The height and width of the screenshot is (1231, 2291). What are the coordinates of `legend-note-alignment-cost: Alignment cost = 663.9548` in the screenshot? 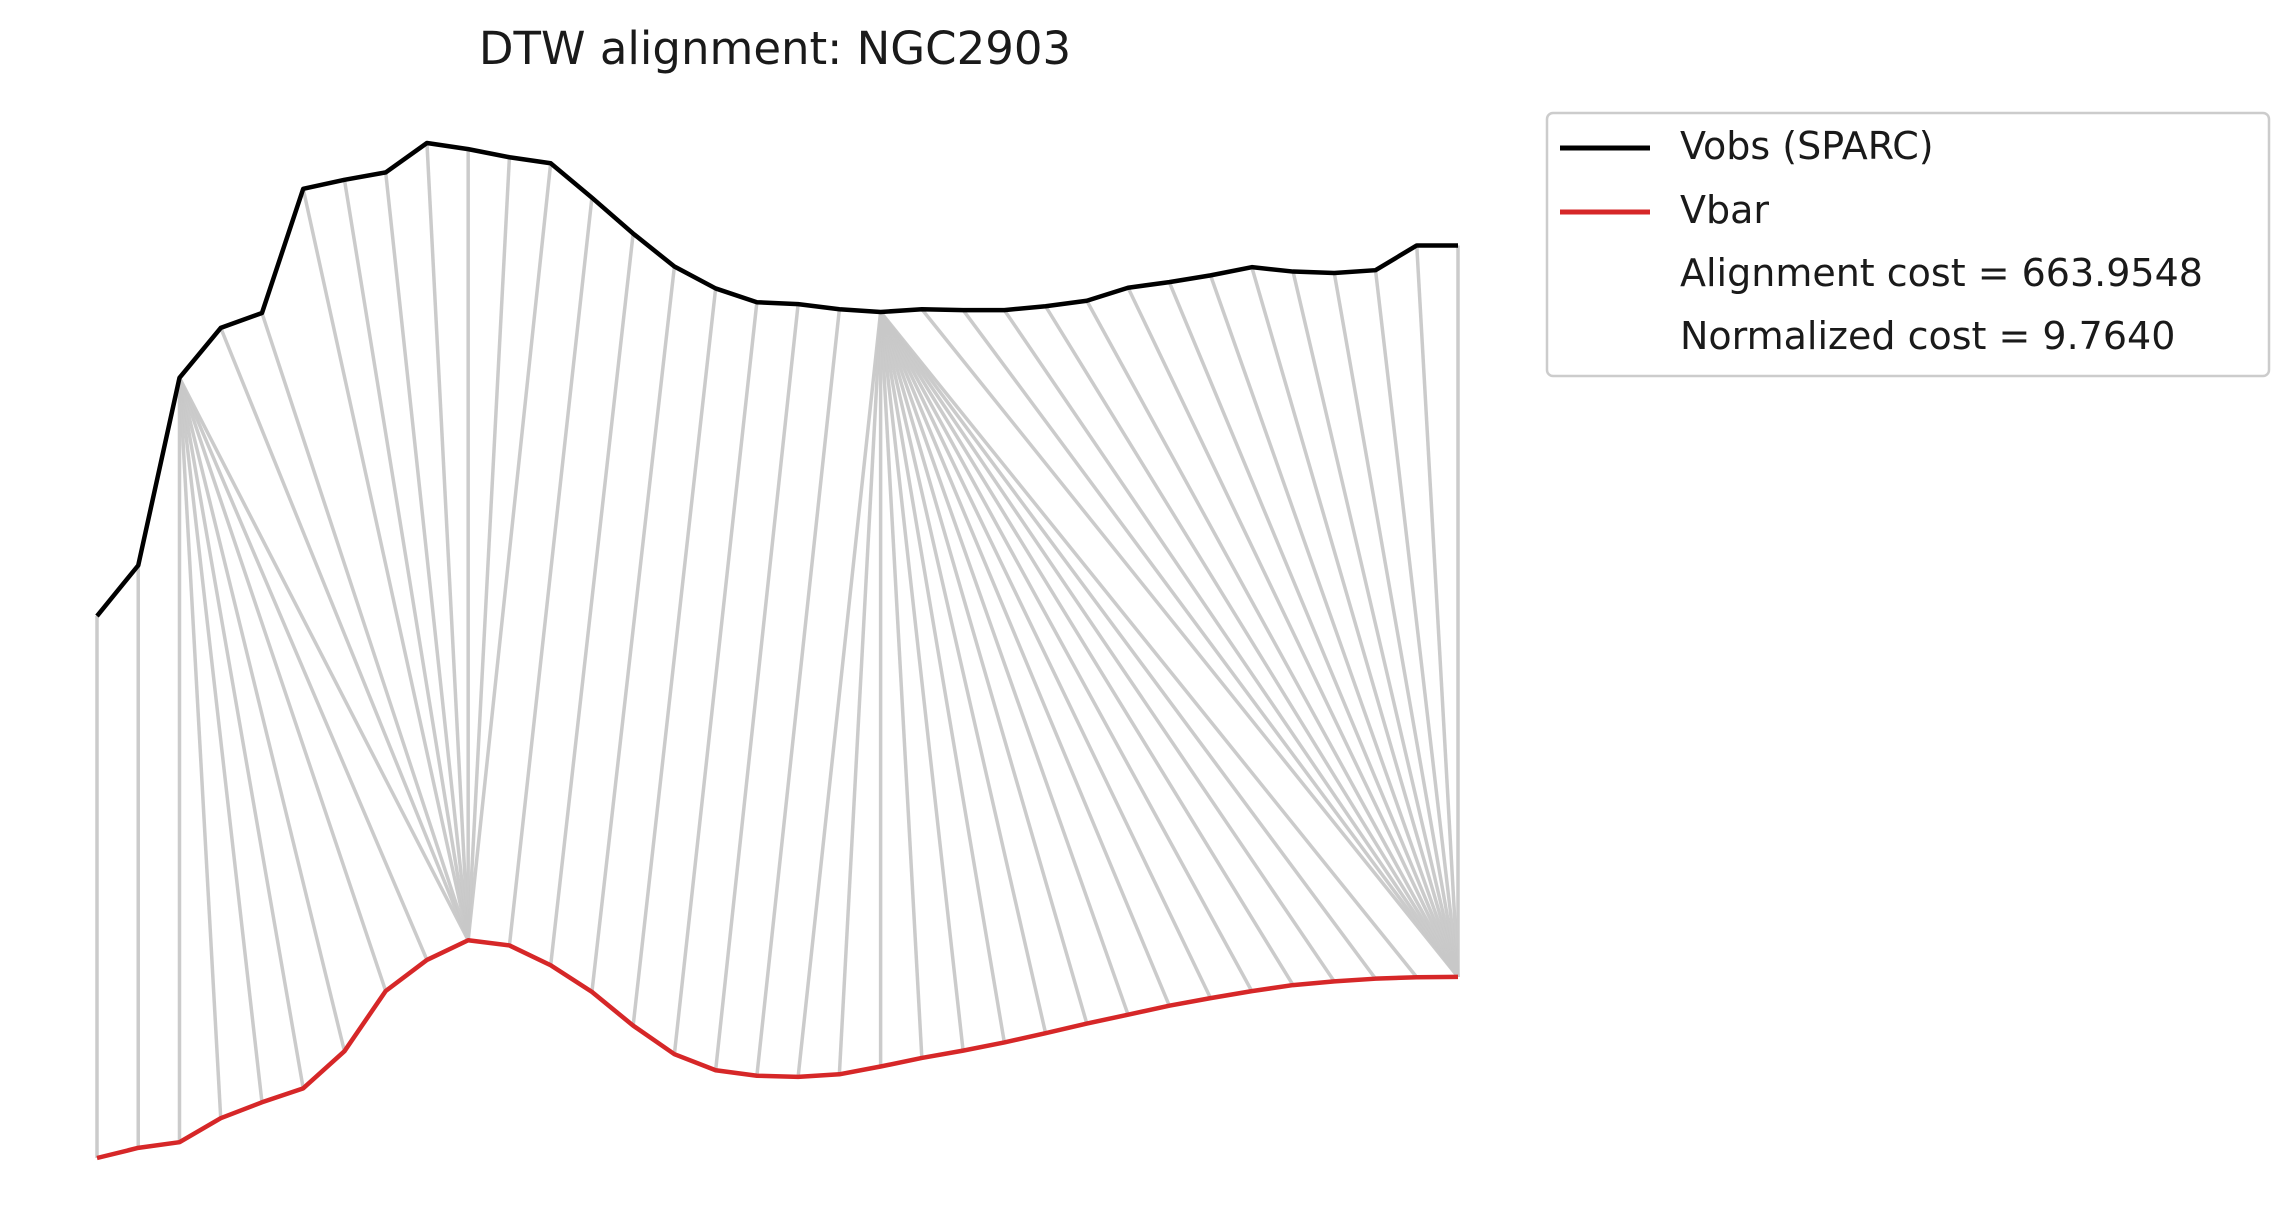 It's located at (1941, 273).